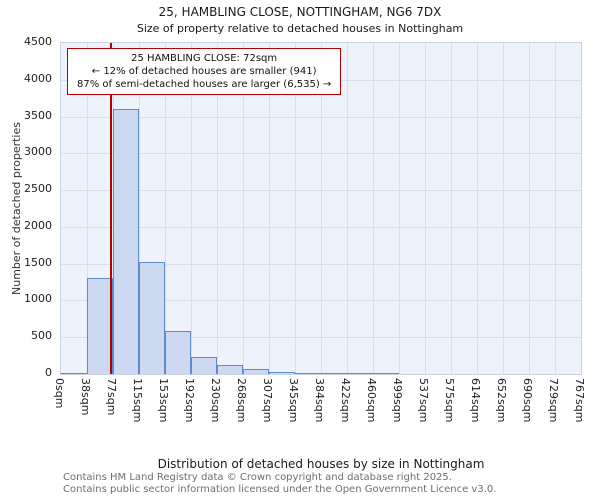 The width and height of the screenshot is (600, 500). Describe the element at coordinates (300, 12) in the screenshot. I see `chart-title: 25, HAMBLING CLOSE, NOTTINGHAM, NG6 7DX` at that location.